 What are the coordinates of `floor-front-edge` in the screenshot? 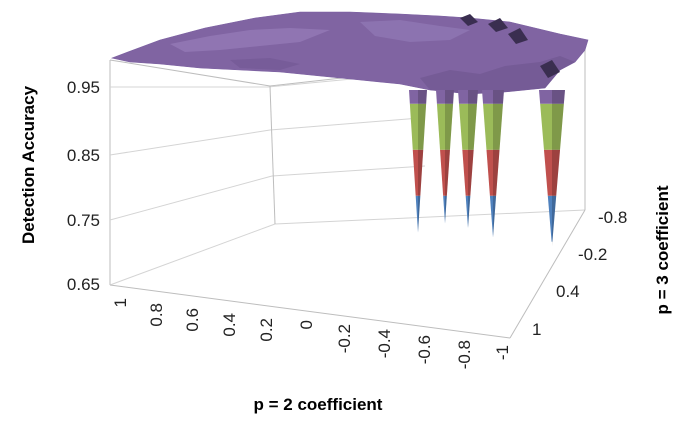 It's located at (310, 311).